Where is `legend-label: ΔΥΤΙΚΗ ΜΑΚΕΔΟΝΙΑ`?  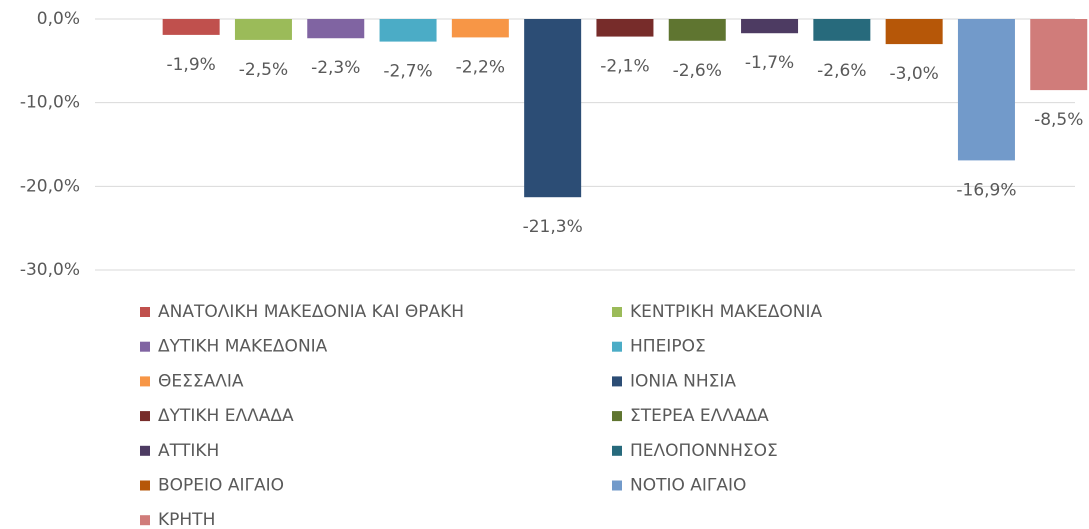
legend-label: ΔΥΤΙΚΗ ΜΑΚΕΔΟΝΙΑ is located at coordinates (243, 347).